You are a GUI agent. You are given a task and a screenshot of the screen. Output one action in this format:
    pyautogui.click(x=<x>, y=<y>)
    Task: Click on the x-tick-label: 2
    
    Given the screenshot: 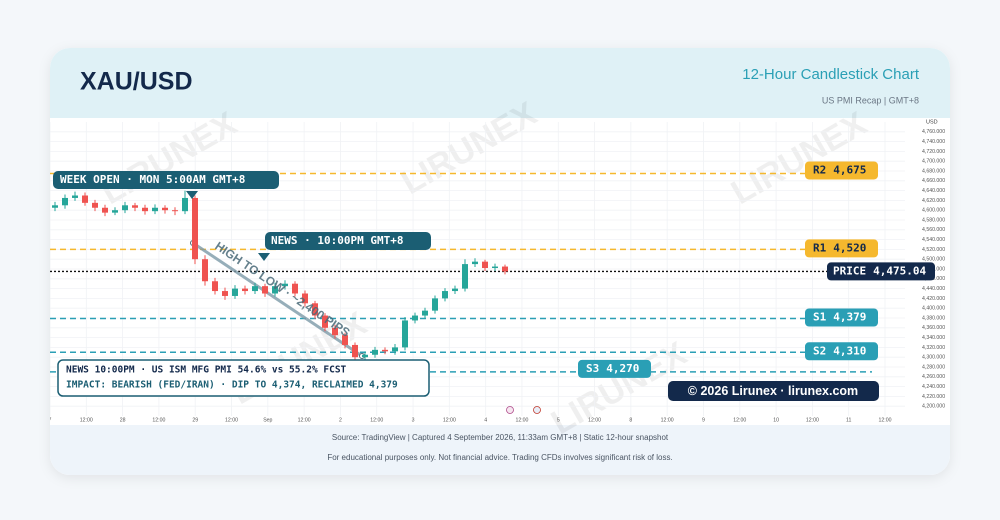 What is the action you would take?
    pyautogui.click(x=340, y=420)
    